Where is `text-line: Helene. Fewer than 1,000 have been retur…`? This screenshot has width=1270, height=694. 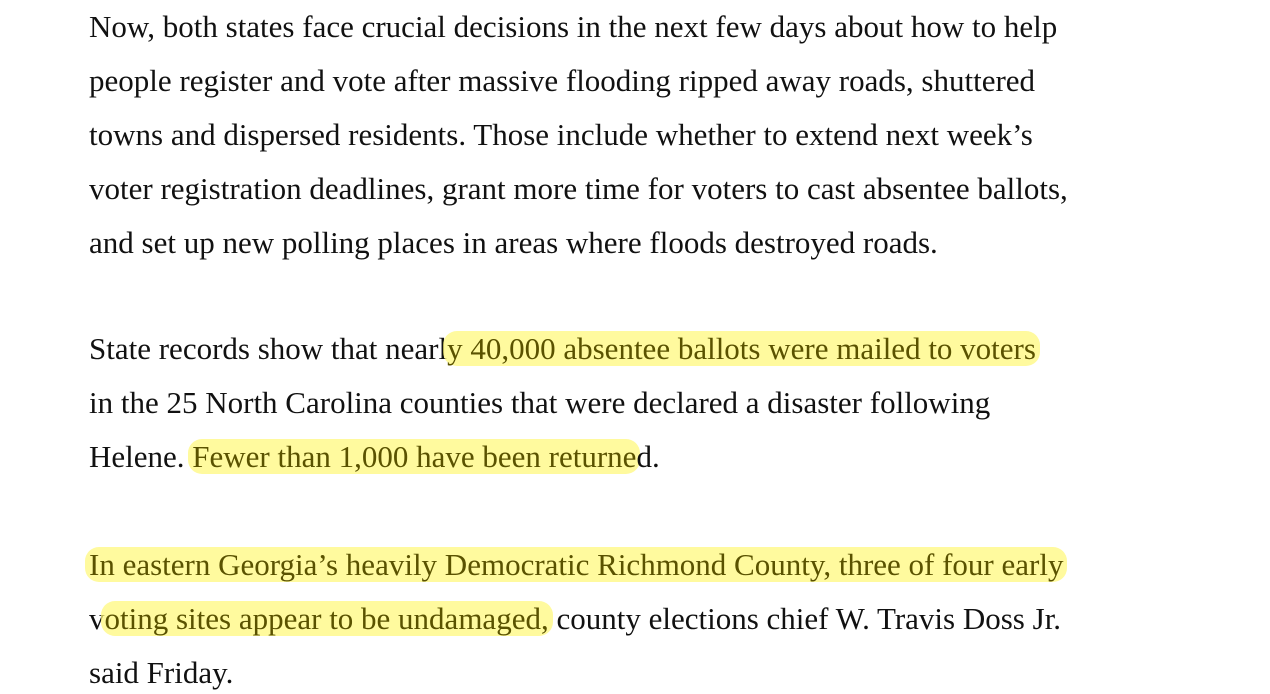
text-line: Helene. Fewer than 1,000 have been retur… is located at coordinates (562, 457).